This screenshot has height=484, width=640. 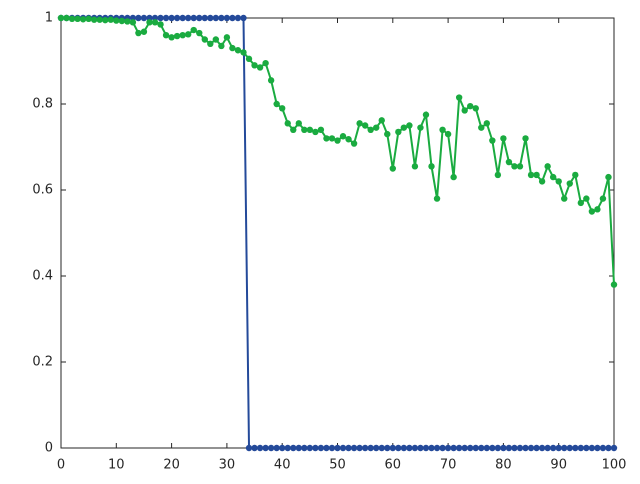 I want to click on x-tick-label: 90, so click(x=558, y=465).